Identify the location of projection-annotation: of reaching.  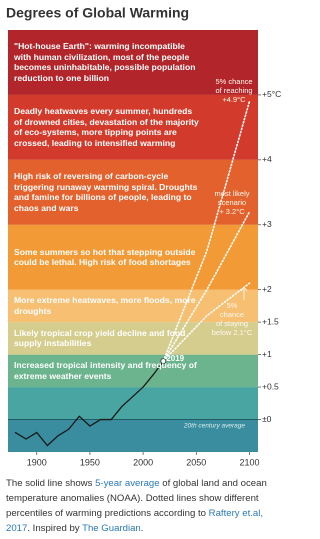
(233, 90).